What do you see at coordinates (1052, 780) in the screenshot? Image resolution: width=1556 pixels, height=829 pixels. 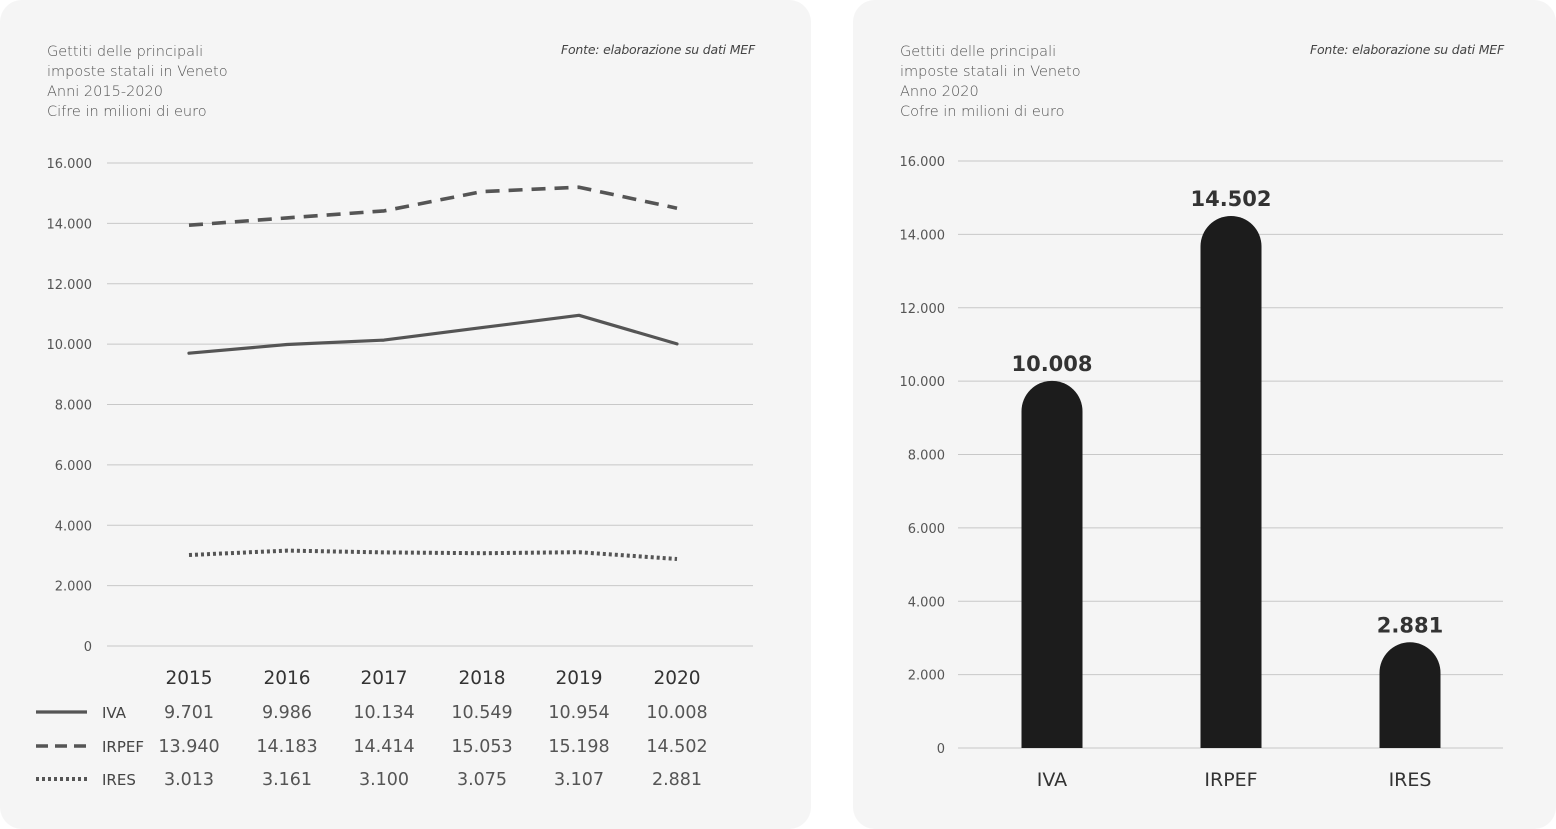 I see `category-label: IVA` at bounding box center [1052, 780].